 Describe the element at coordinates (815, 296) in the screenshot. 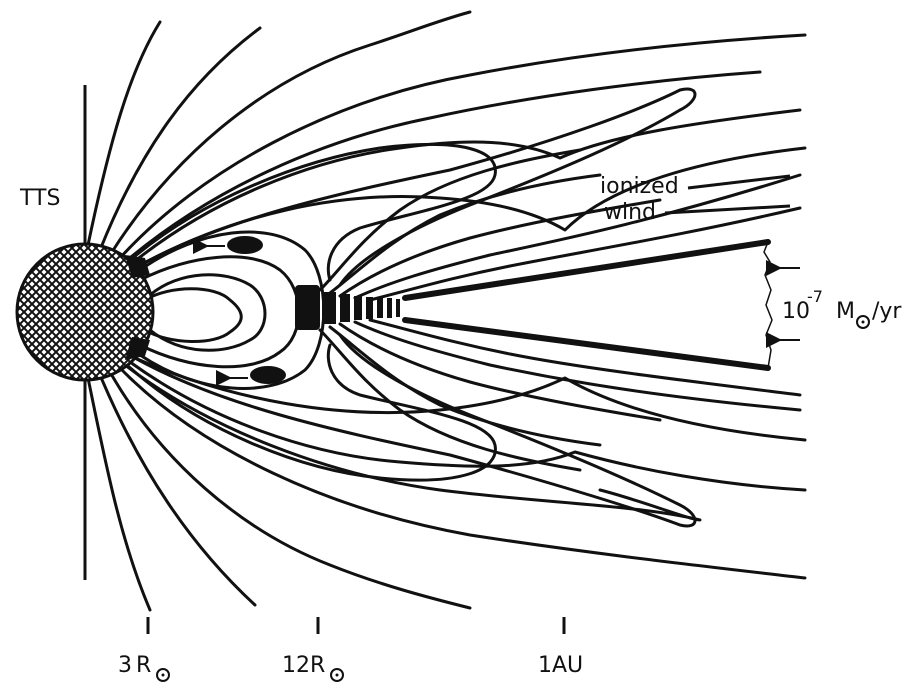

I see `mass-loss-exponent: -7` at that location.